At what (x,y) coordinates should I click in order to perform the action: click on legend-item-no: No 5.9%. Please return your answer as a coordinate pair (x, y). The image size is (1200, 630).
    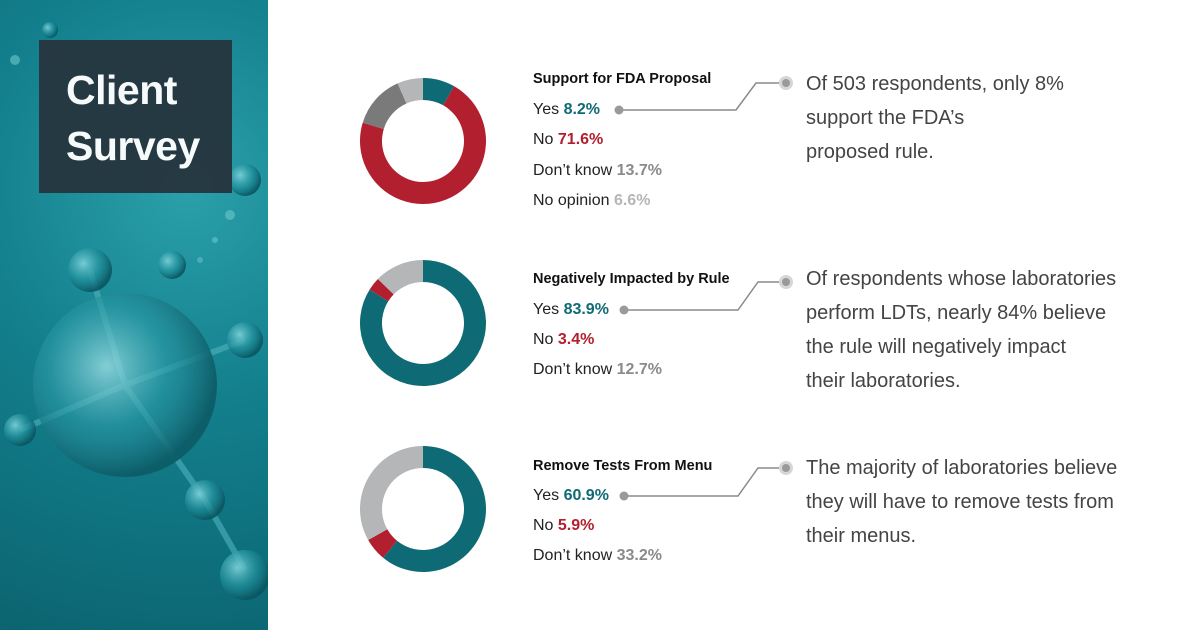
    Looking at the image, I should click on (563, 526).